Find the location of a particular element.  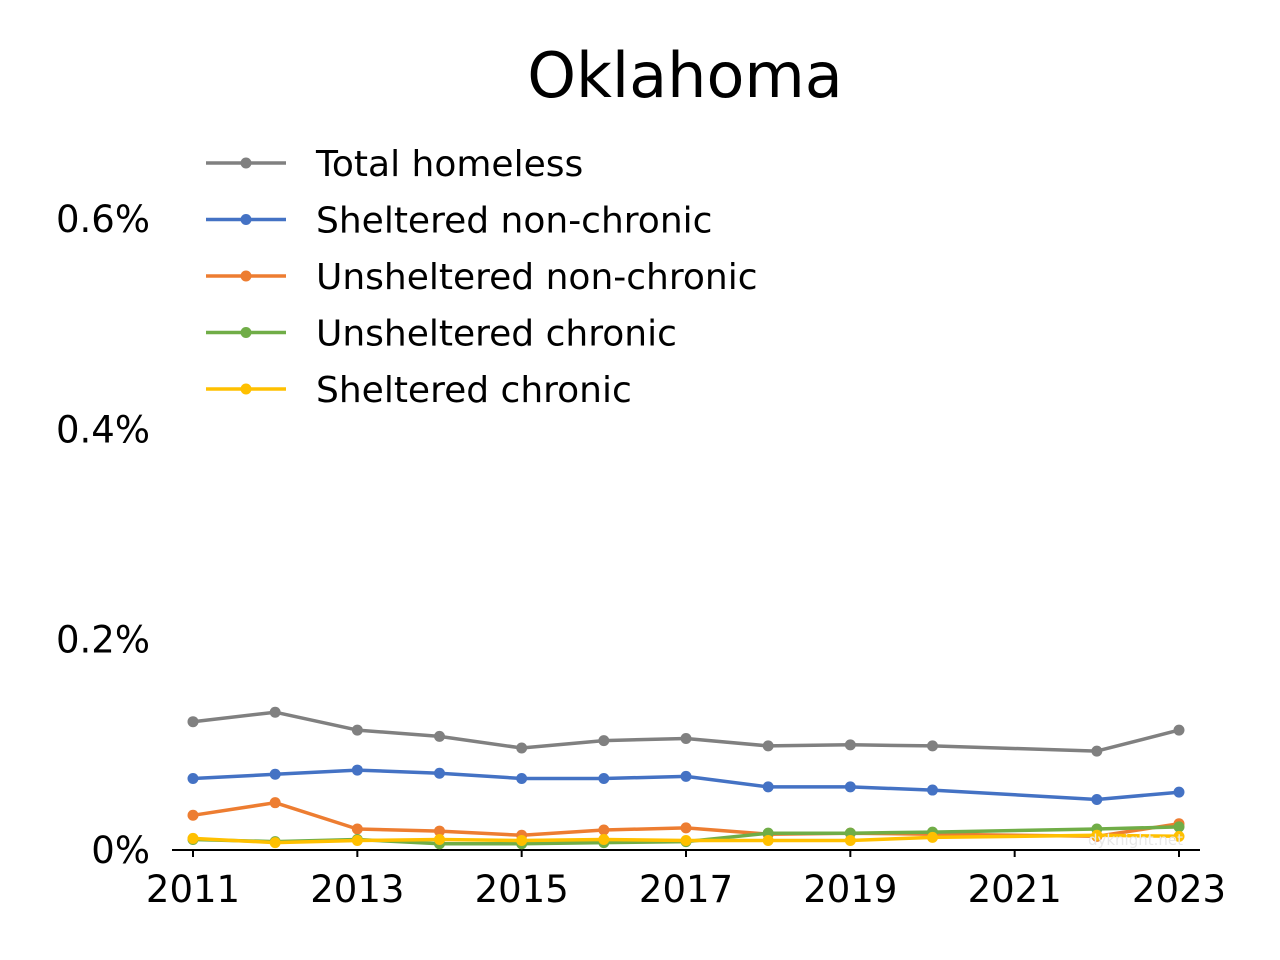

x-tick-label: 2011 is located at coordinates (193, 889).